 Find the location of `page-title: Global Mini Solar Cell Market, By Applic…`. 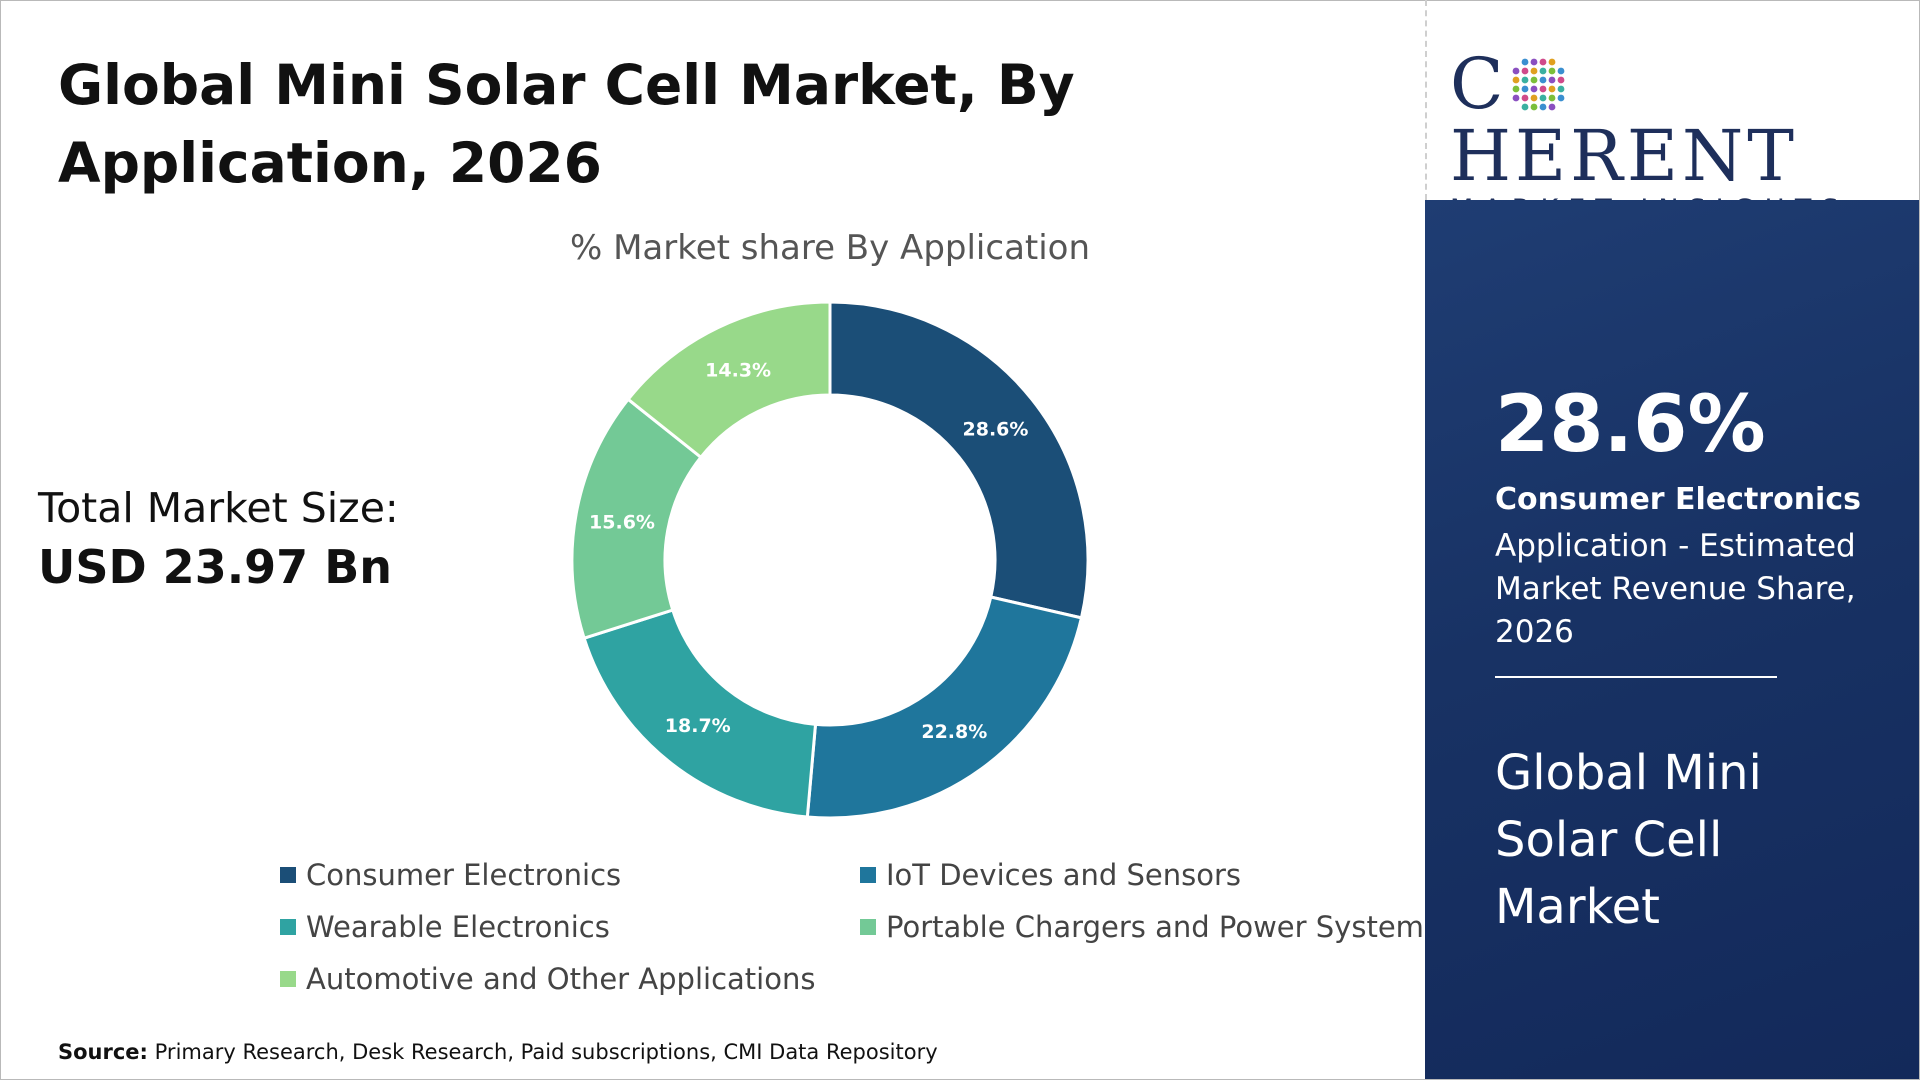

page-title: Global Mini Solar Cell Market, By Applic… is located at coordinates (566, 124).